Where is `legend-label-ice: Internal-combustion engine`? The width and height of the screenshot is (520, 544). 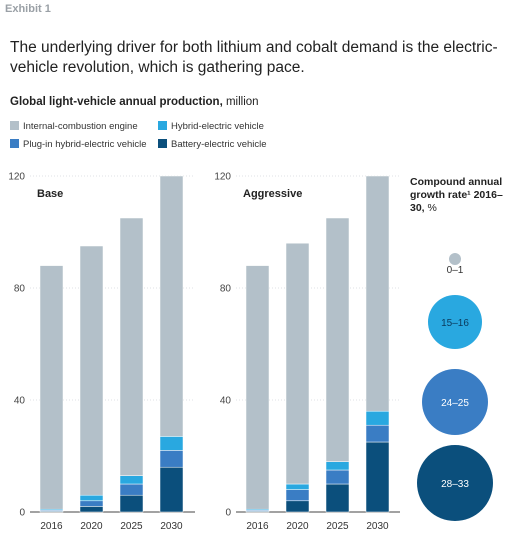
legend-label-ice: Internal-combustion engine is located at coordinates (80, 126).